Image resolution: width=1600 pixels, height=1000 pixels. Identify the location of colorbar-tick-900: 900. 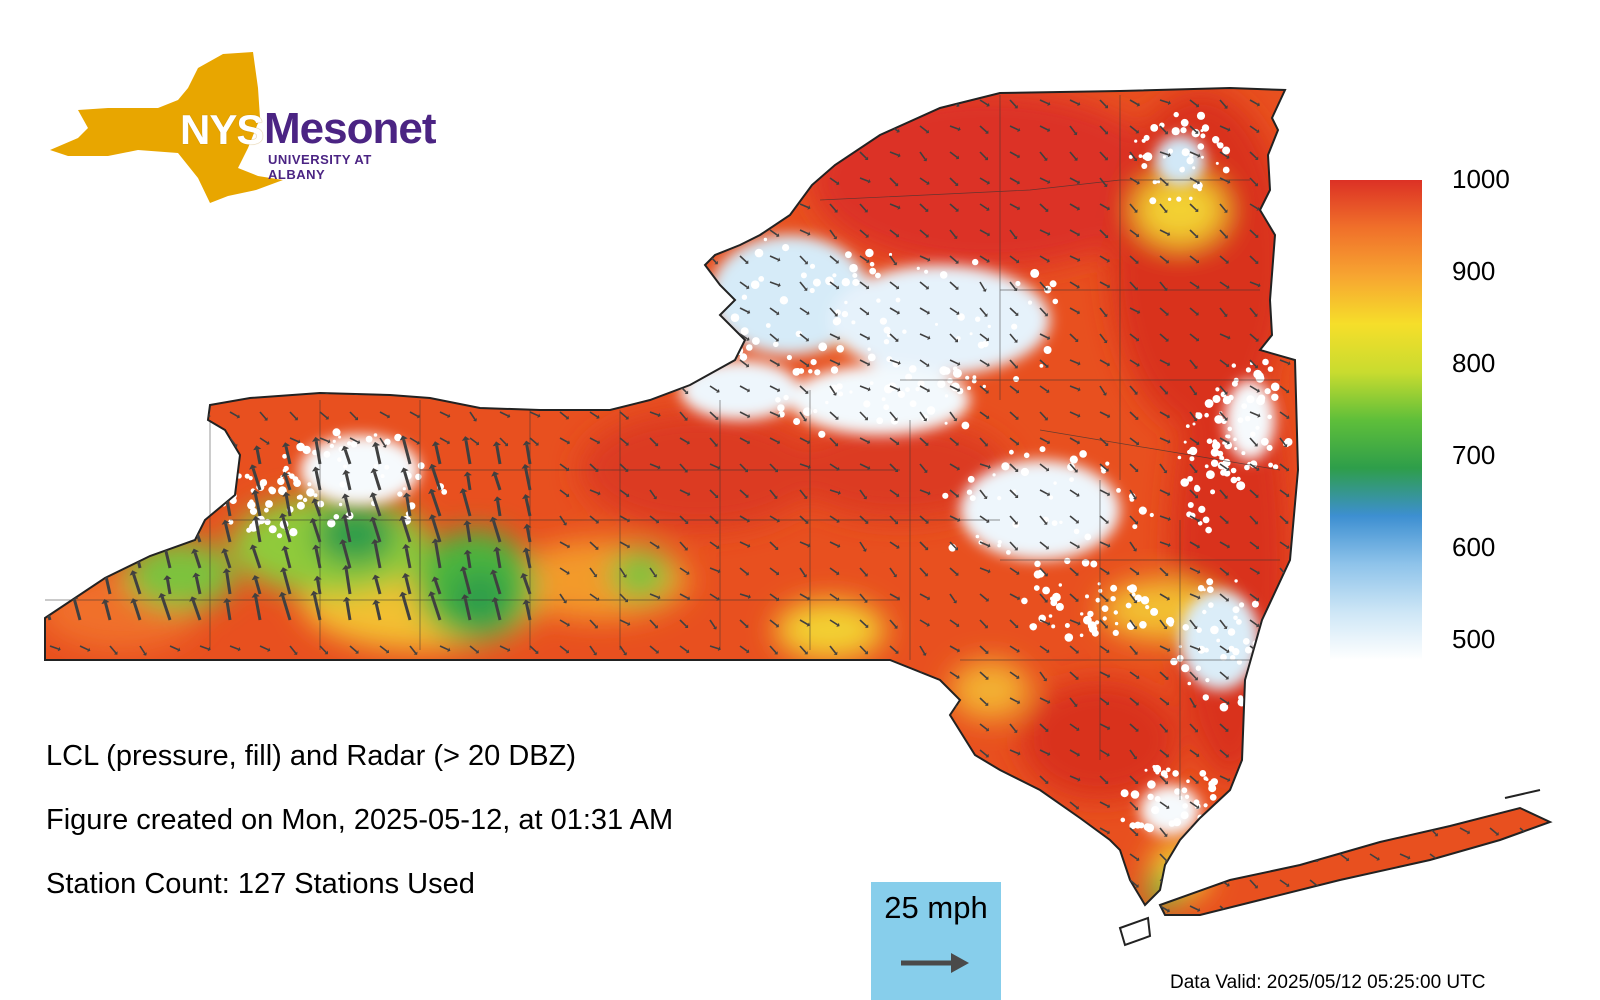
(1474, 271).